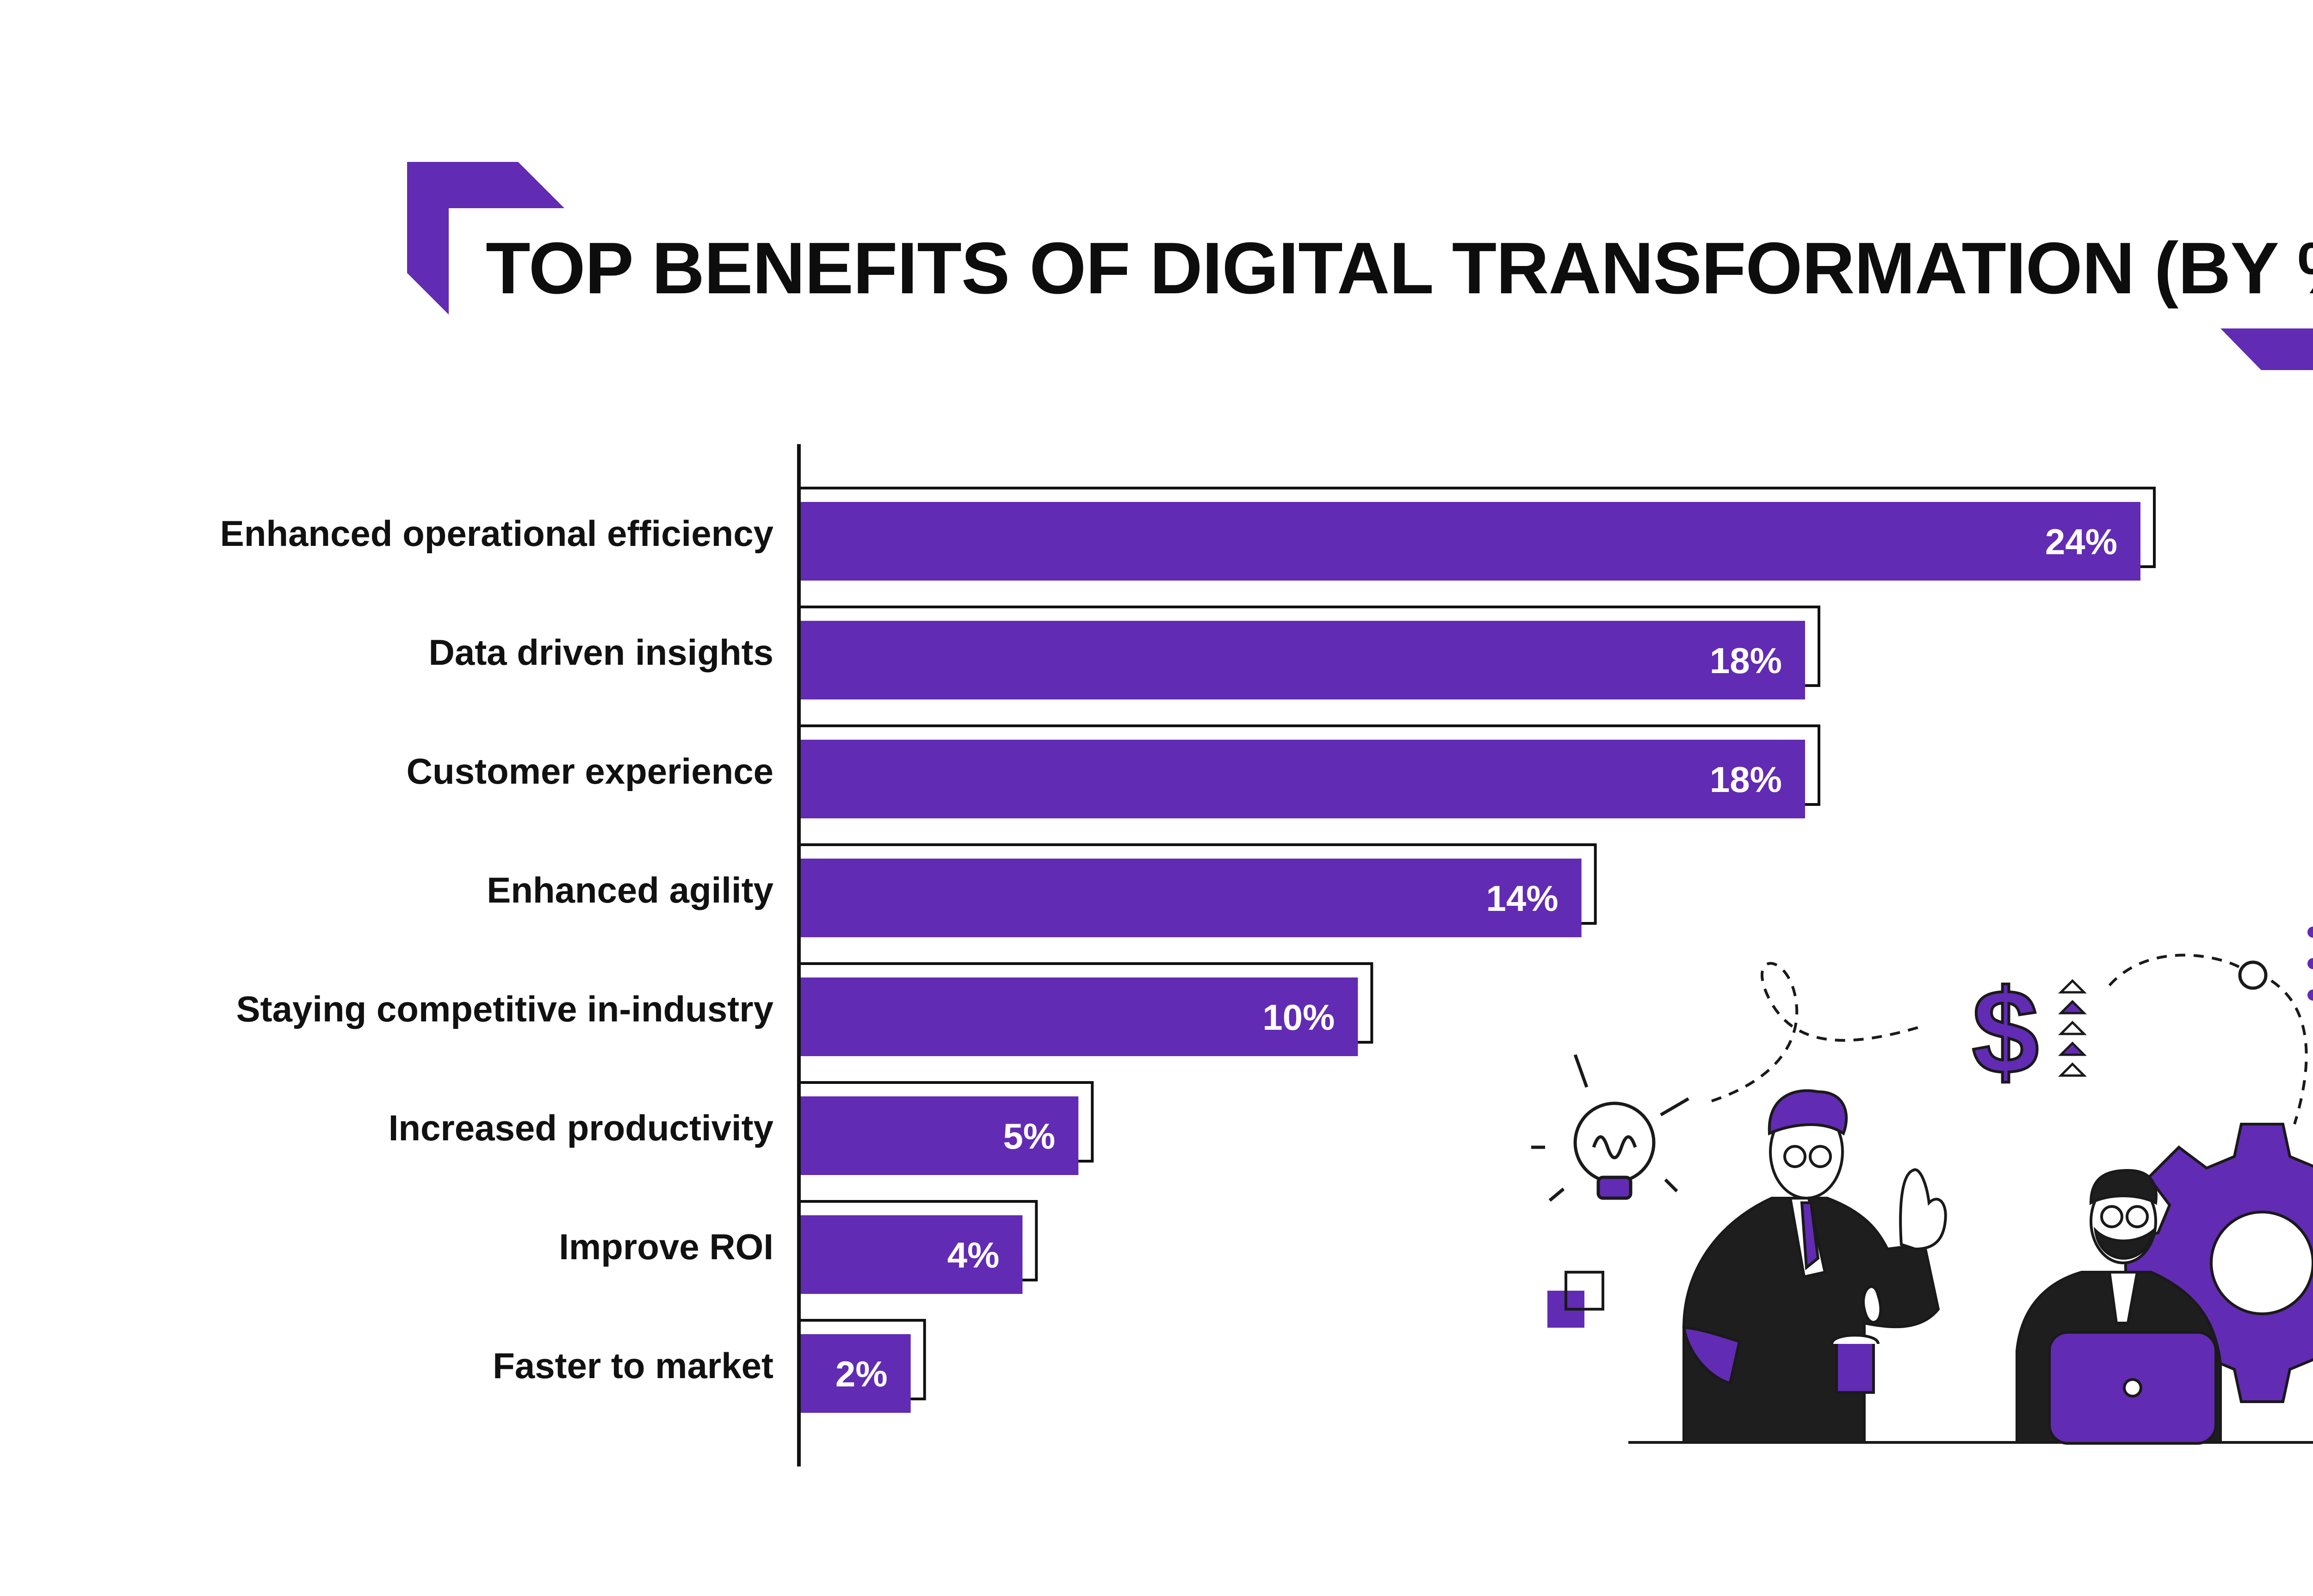 The width and height of the screenshot is (2313, 1596). What do you see at coordinates (504, 1009) in the screenshot?
I see `category-label: Staying competitive in-industry` at bounding box center [504, 1009].